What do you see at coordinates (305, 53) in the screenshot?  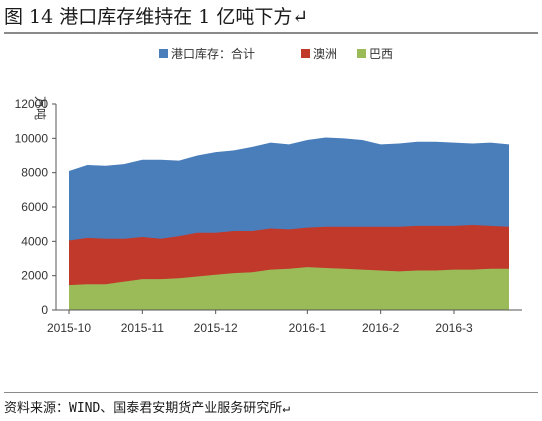 I see `legend-item-australia-swatch` at bounding box center [305, 53].